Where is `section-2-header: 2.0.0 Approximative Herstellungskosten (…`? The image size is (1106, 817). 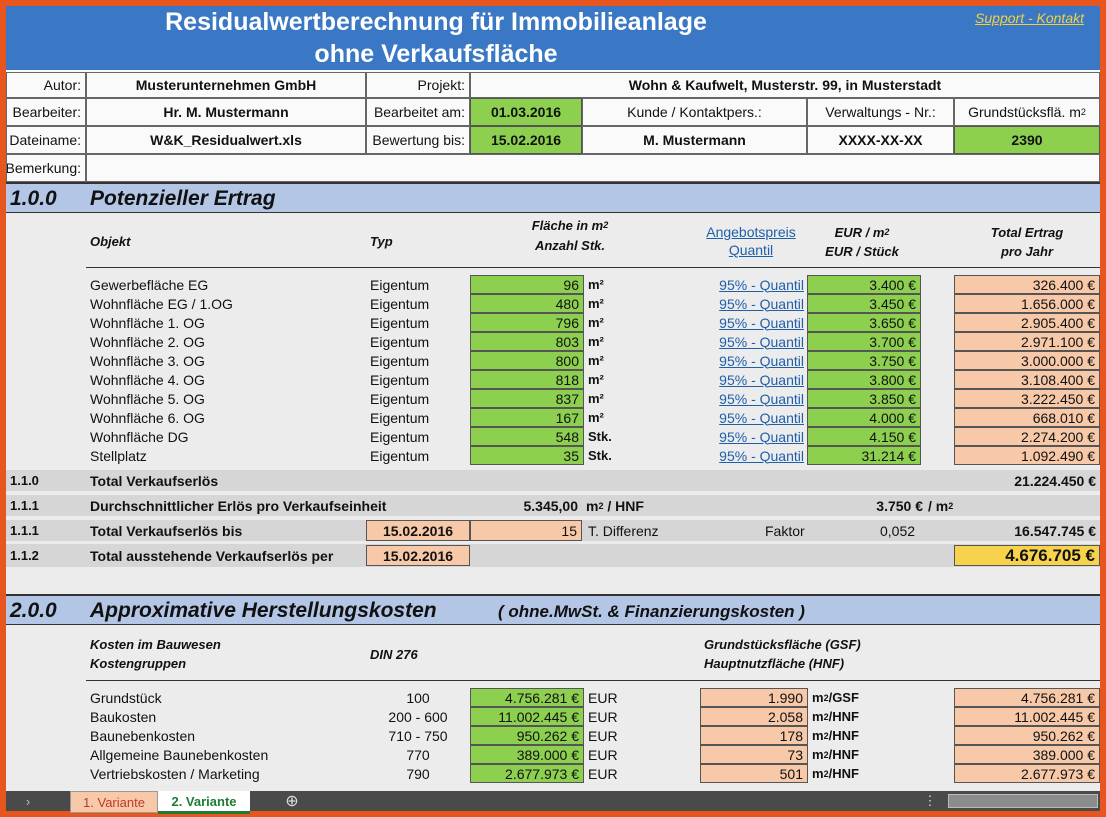
section-2-header: 2.0.0 Approximative Herstellungskosten (… is located at coordinates (553, 609).